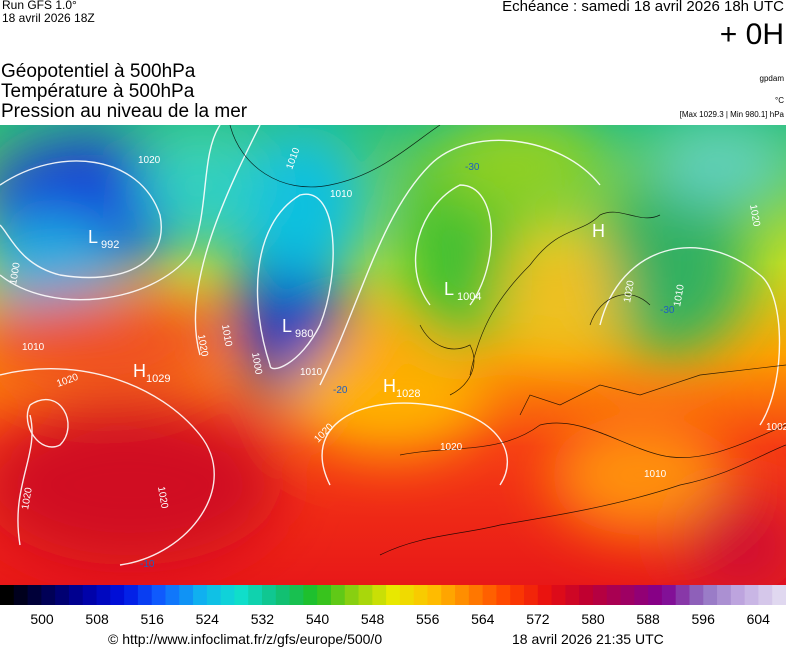  Describe the element at coordinates (408, 394) in the screenshot. I see `center-value: 1028` at that location.